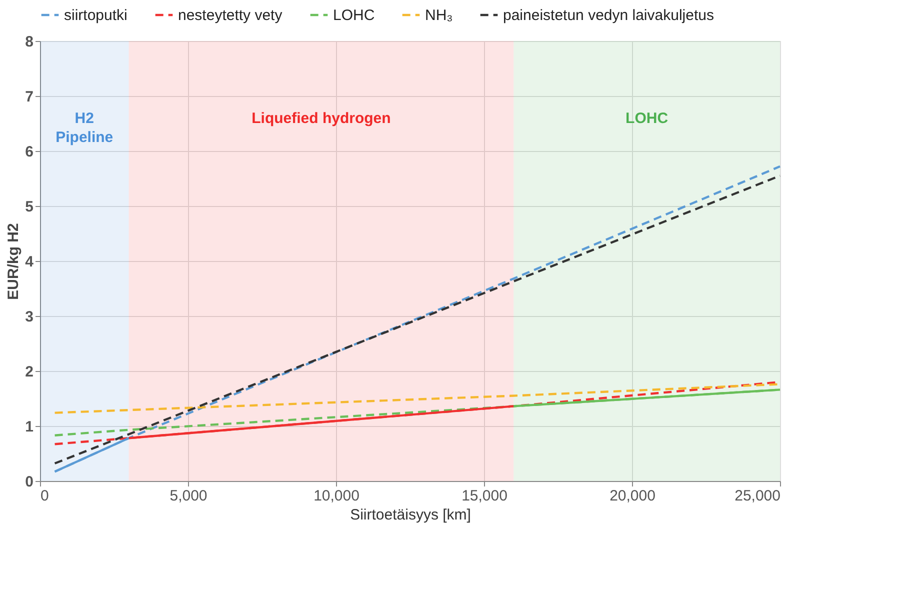 This screenshot has height=599, width=904. What do you see at coordinates (96, 15) in the screenshot?
I see `legend-label: siirtoputki` at bounding box center [96, 15].